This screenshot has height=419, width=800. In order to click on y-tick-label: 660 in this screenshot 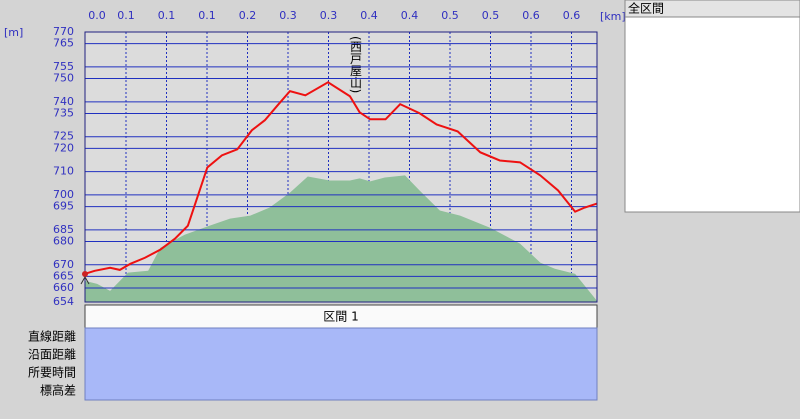, I will do `click(63, 287)`.